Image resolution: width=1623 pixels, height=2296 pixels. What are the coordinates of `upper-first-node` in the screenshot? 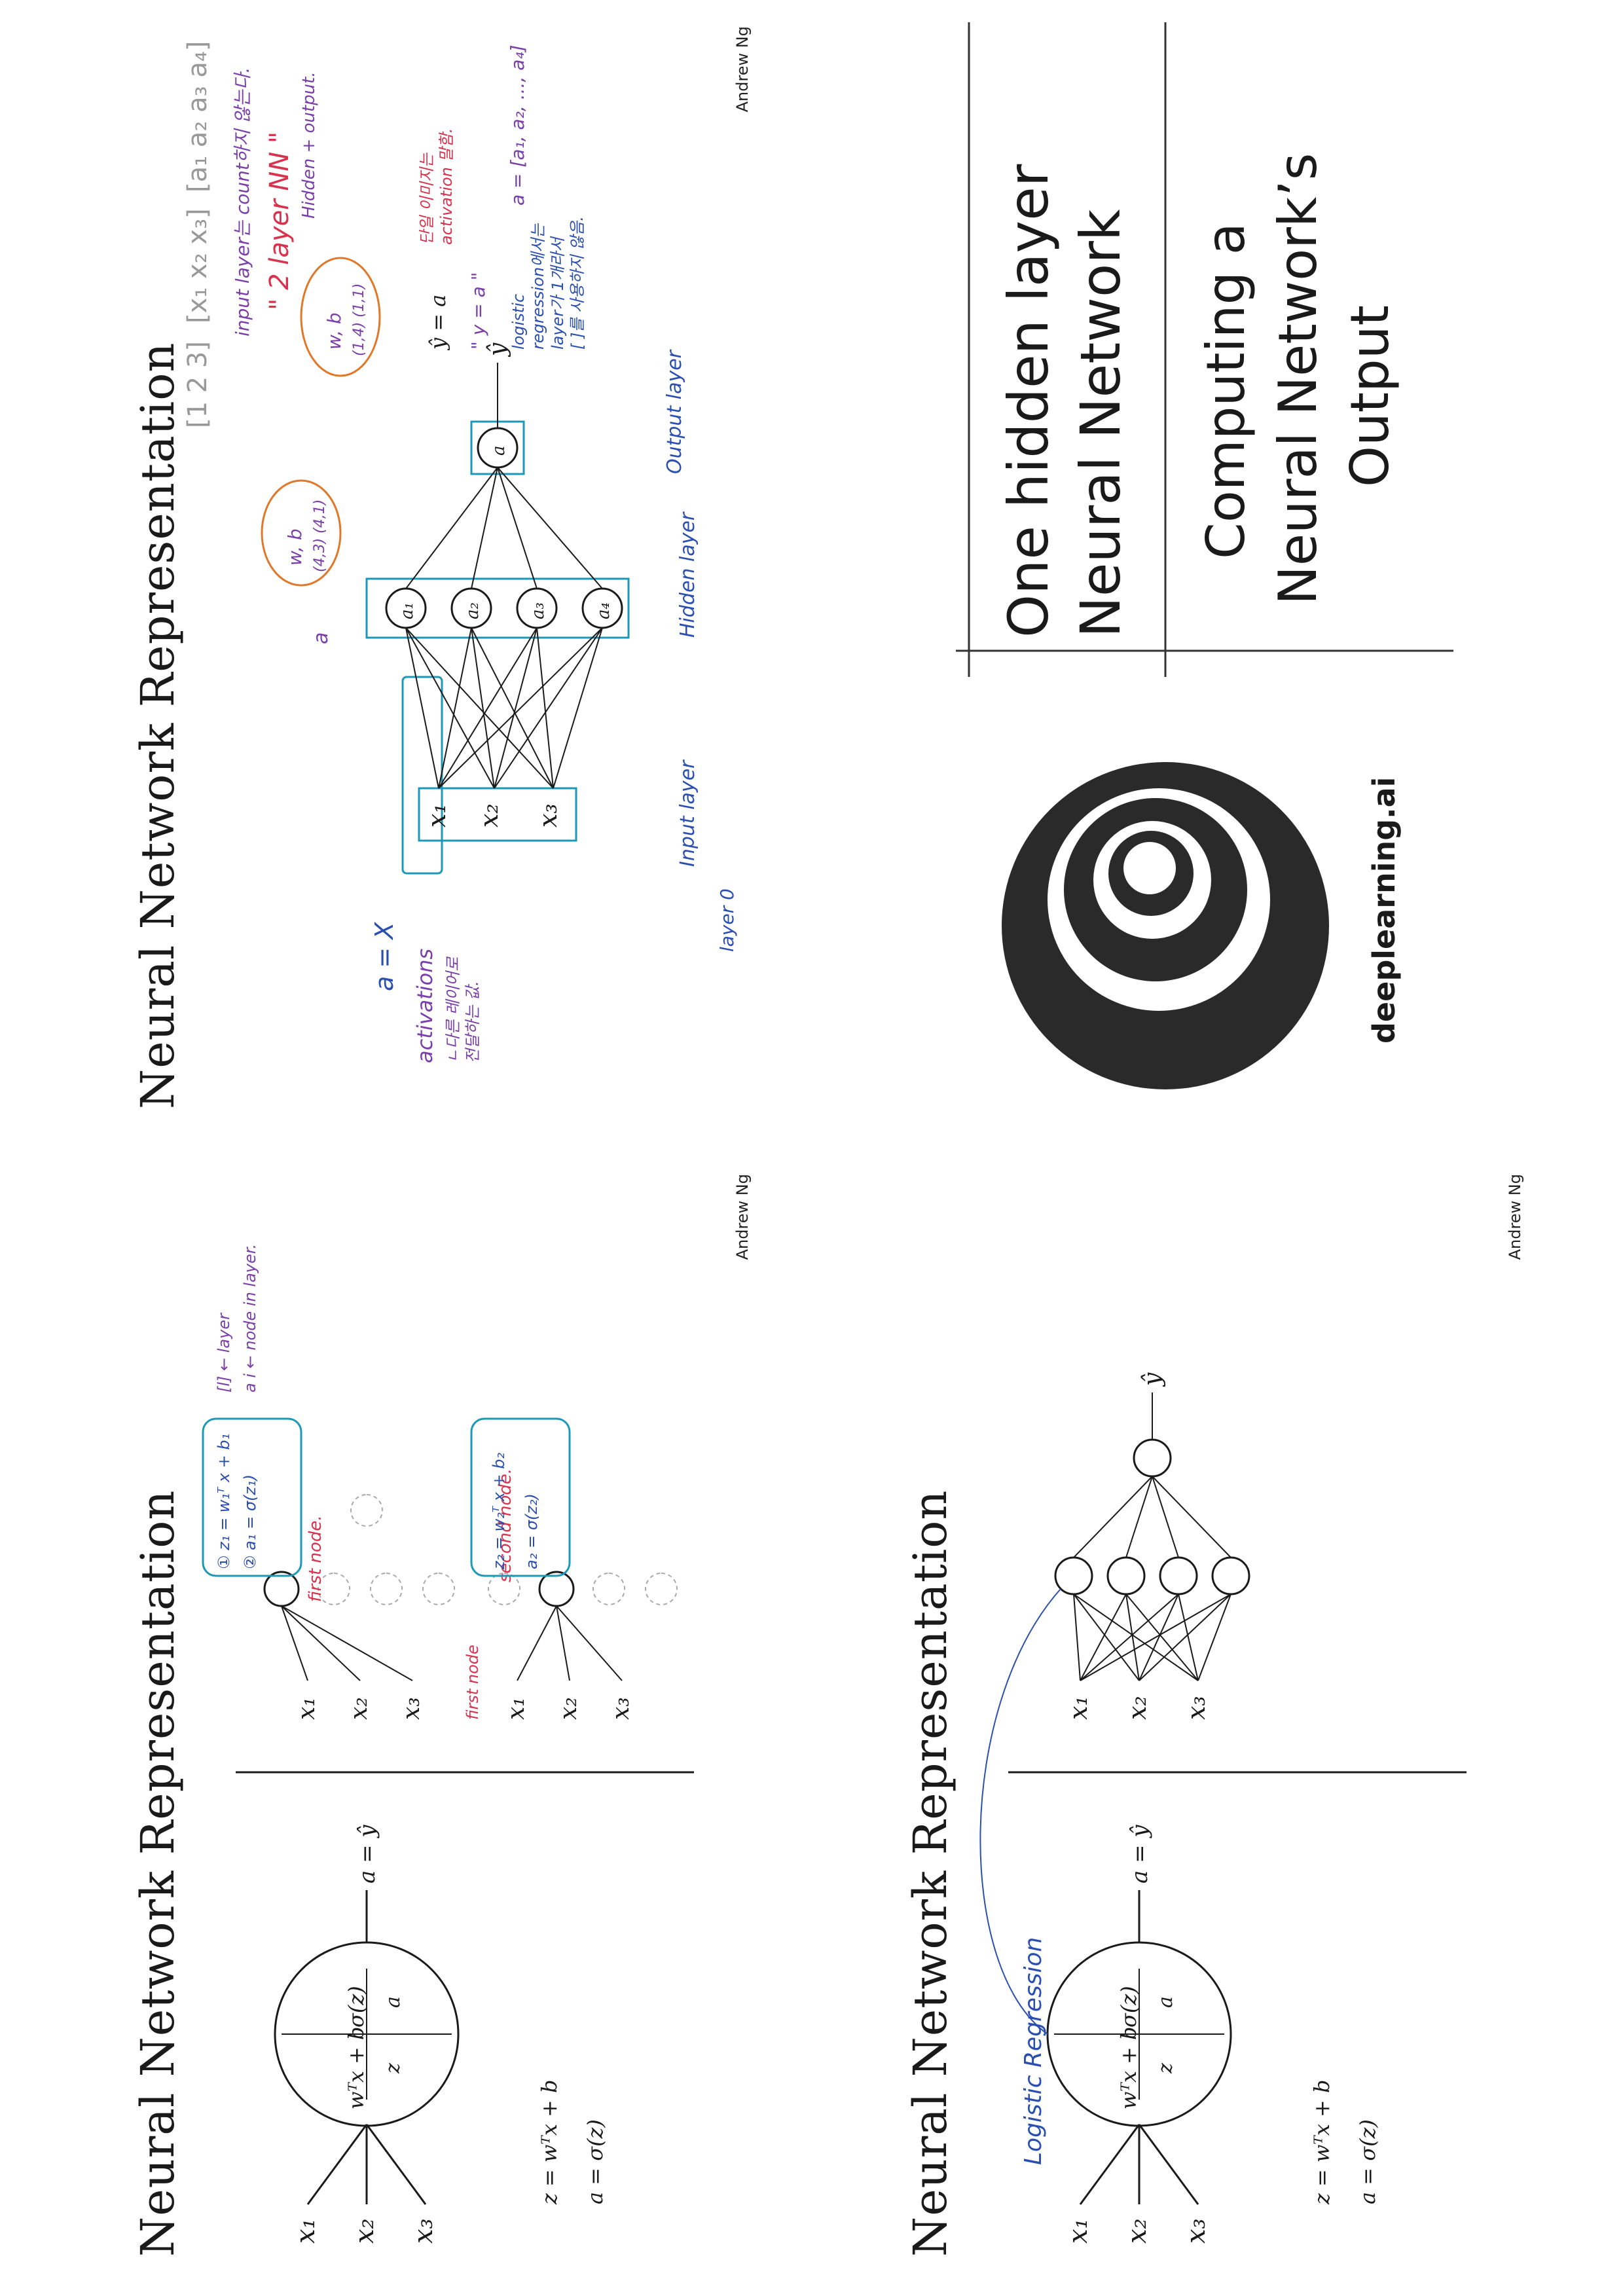 It's located at (281, 1589).